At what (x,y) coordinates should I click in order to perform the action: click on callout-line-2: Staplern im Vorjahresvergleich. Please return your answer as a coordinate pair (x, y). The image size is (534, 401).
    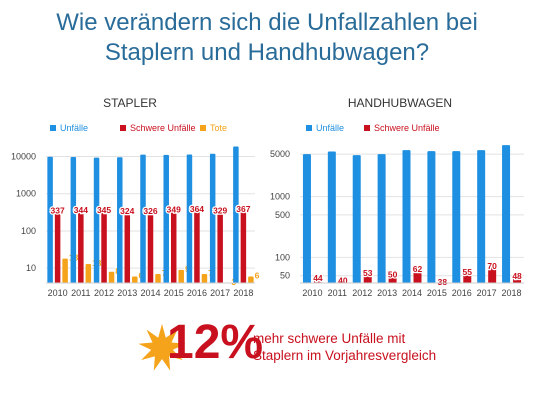
    Looking at the image, I should click on (345, 355).